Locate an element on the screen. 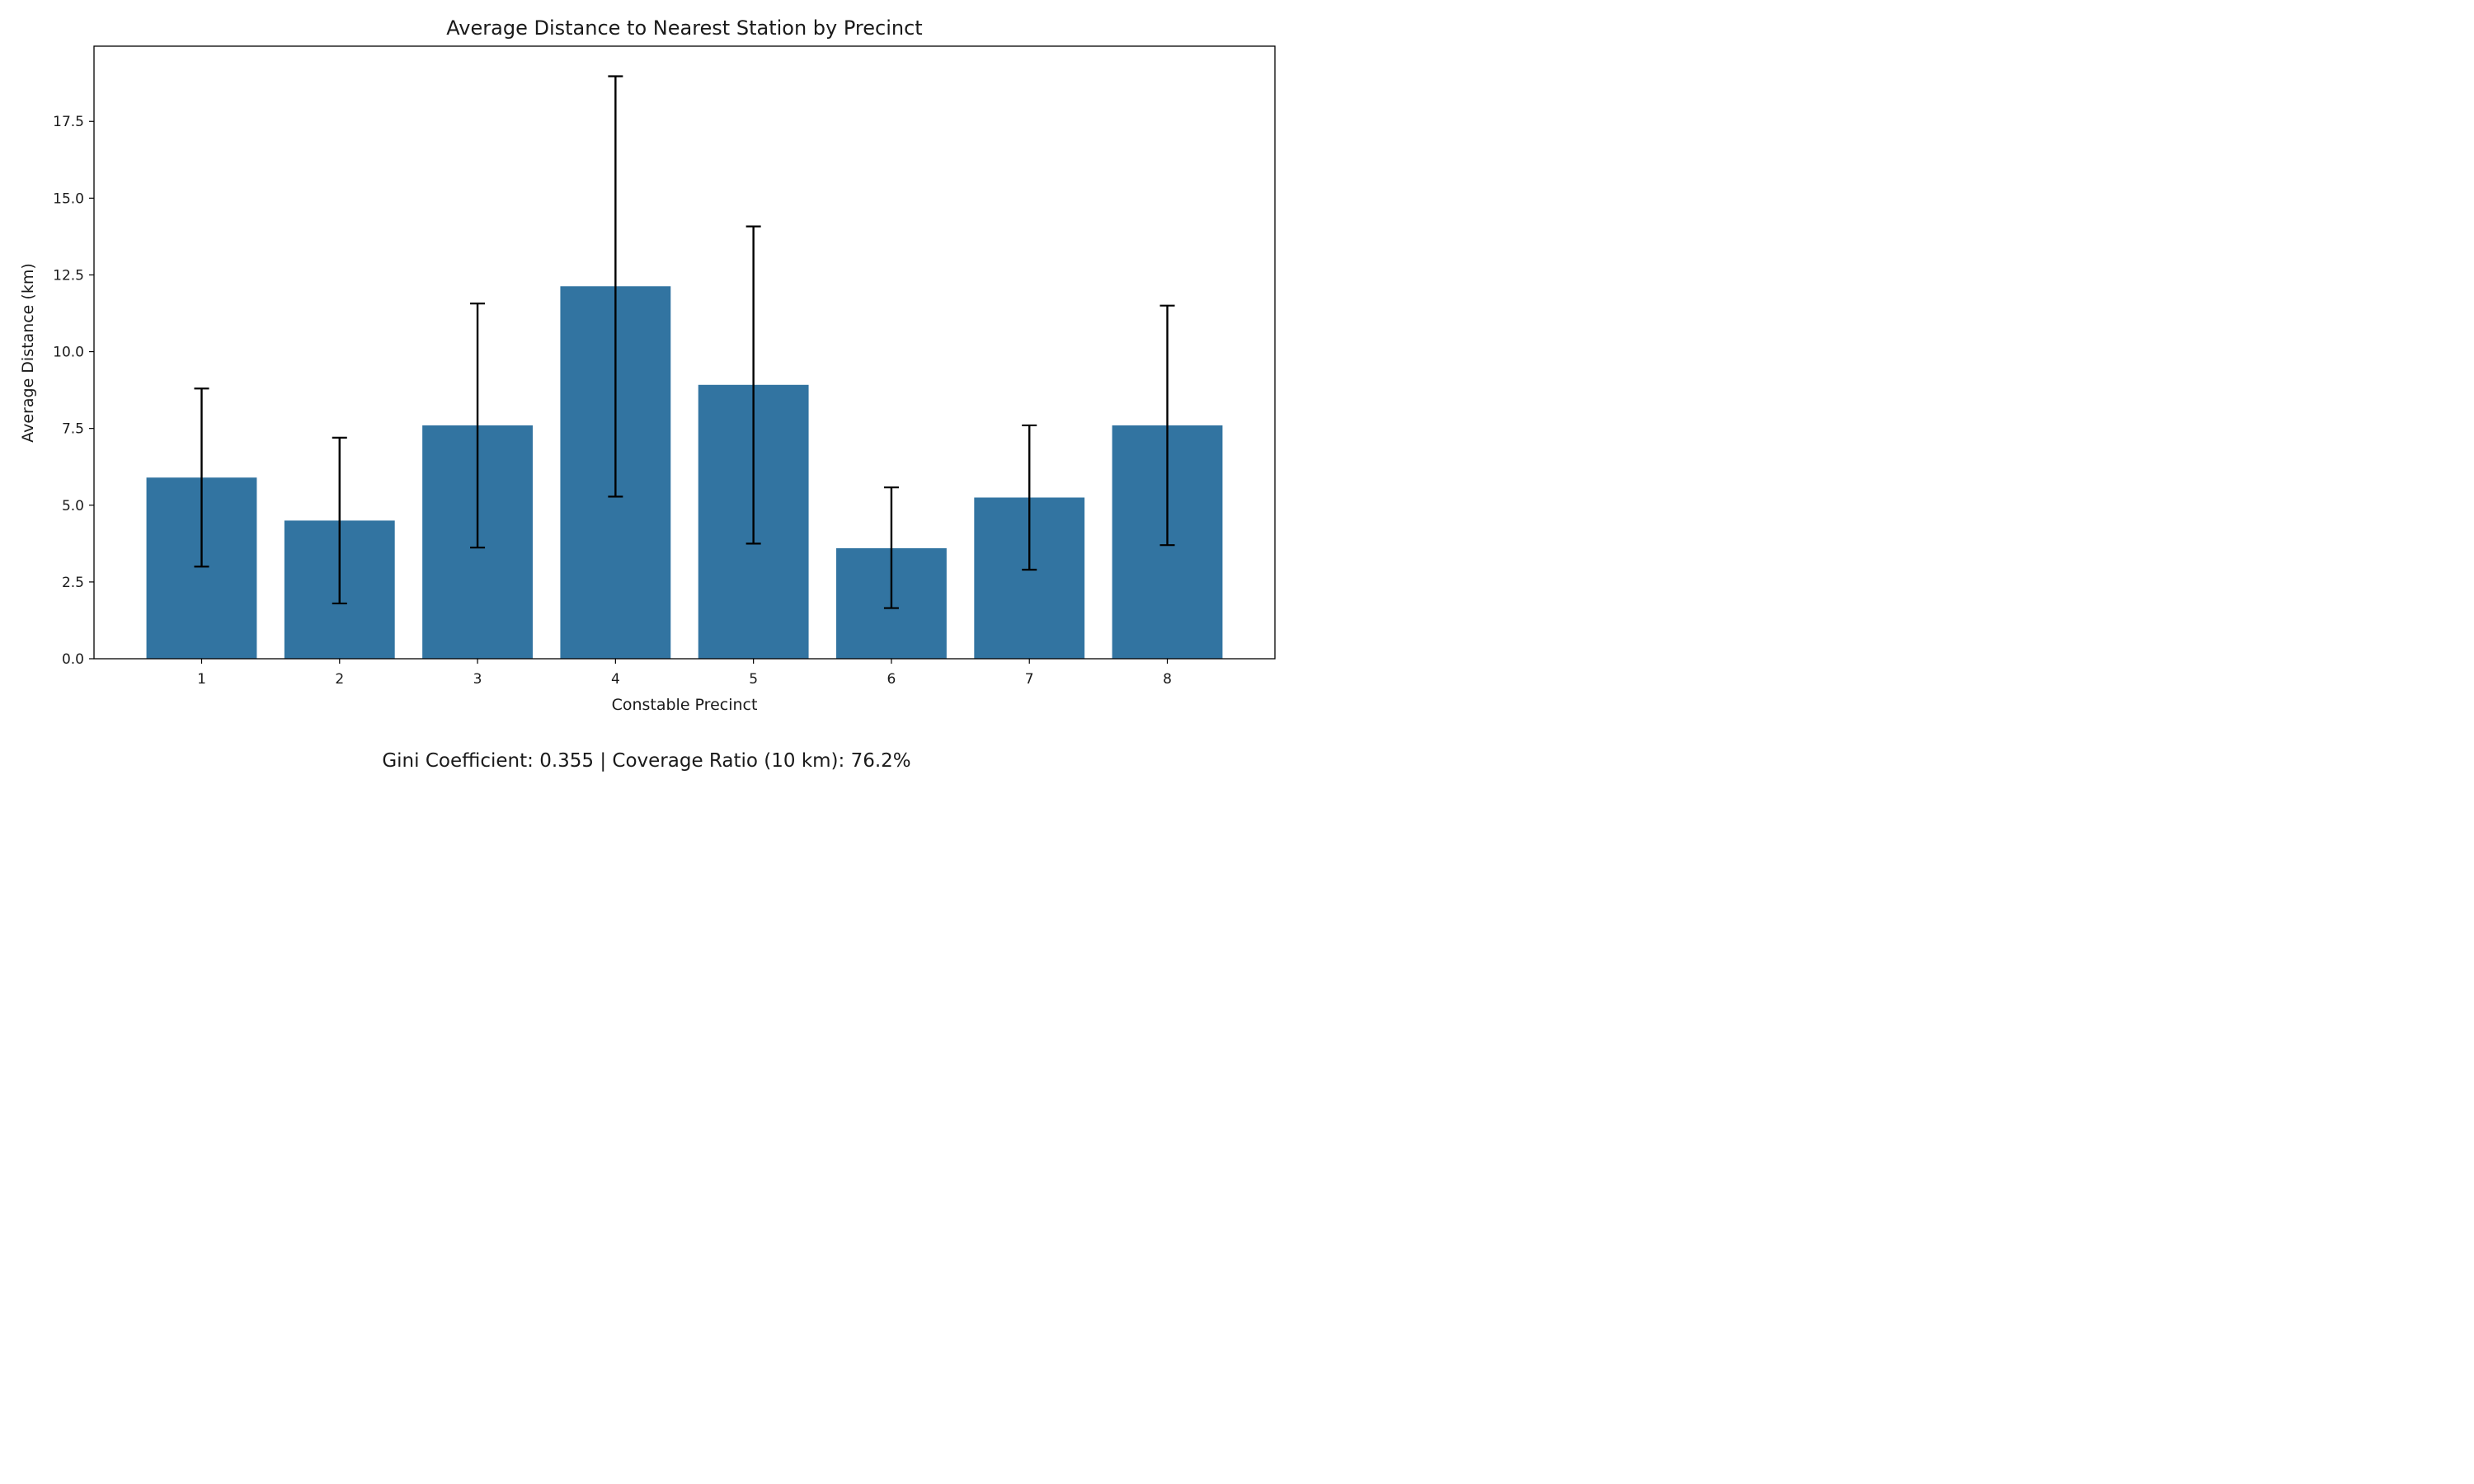 The height and width of the screenshot is (1484, 2474). x-tick-label-3: 3 is located at coordinates (477, 679).